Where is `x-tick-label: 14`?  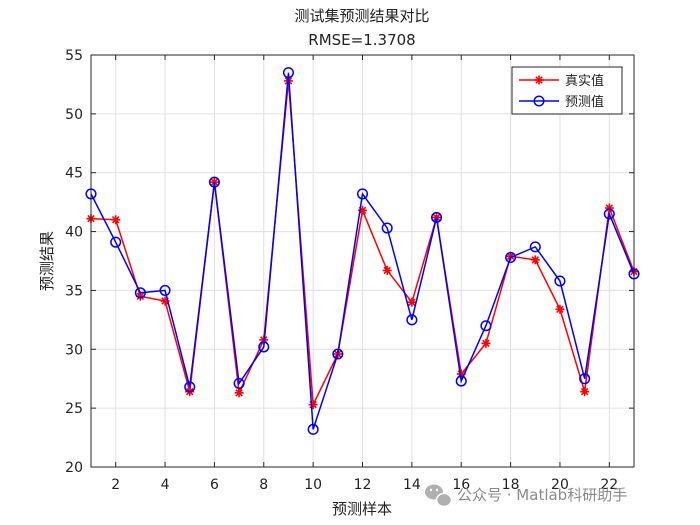
x-tick-label: 14 is located at coordinates (412, 485).